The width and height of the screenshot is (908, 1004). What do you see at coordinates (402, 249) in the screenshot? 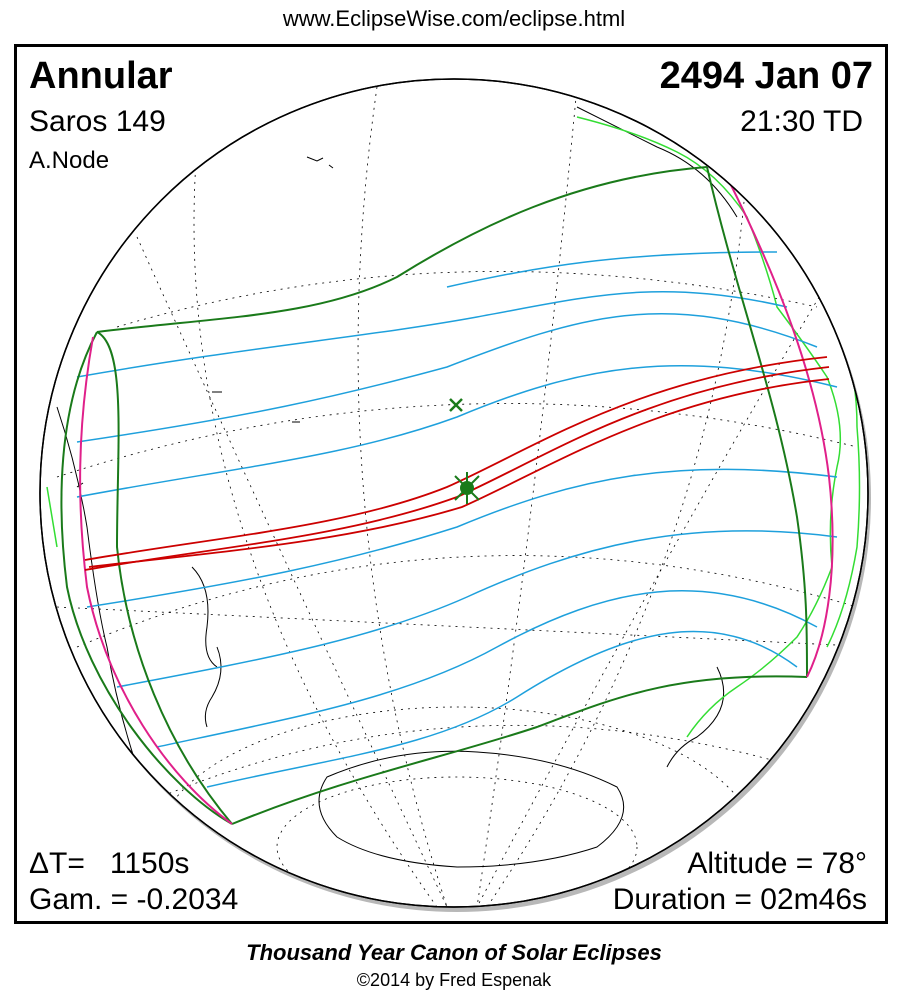
I see `penumbra-north-limit` at bounding box center [402, 249].